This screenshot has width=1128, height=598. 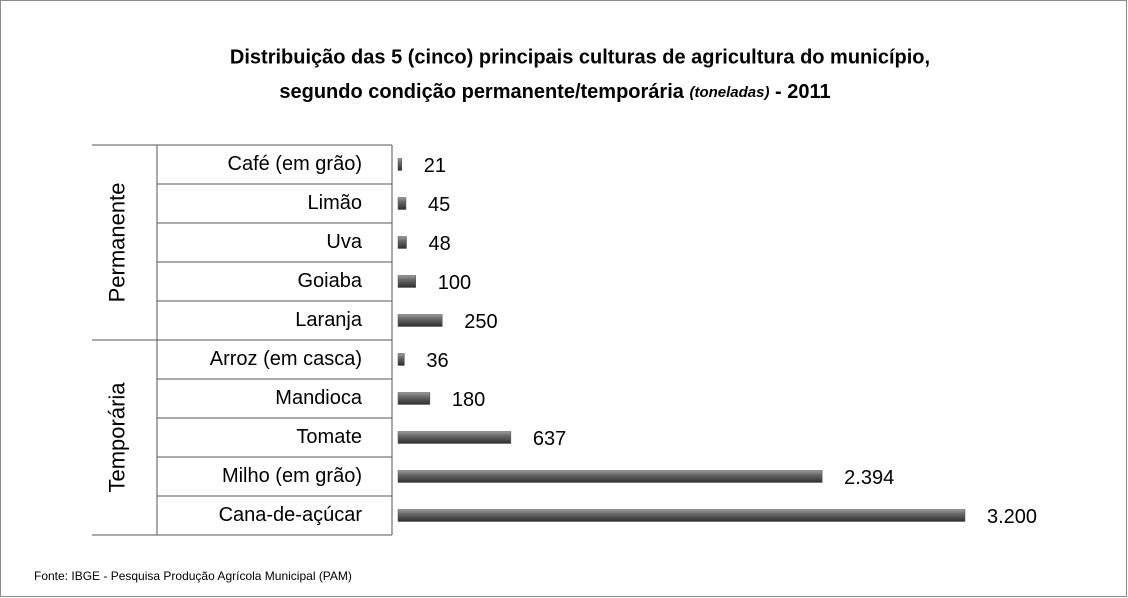 I want to click on data-label: 45, so click(x=439, y=205).